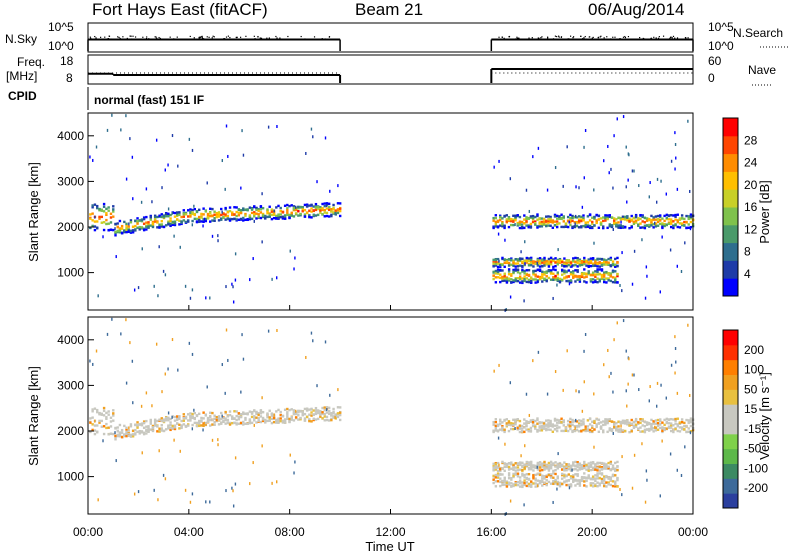 The image size is (800, 559). Describe the element at coordinates (756, 488) in the screenshot. I see `velocity-colorbar-tick-label: -200` at that location.